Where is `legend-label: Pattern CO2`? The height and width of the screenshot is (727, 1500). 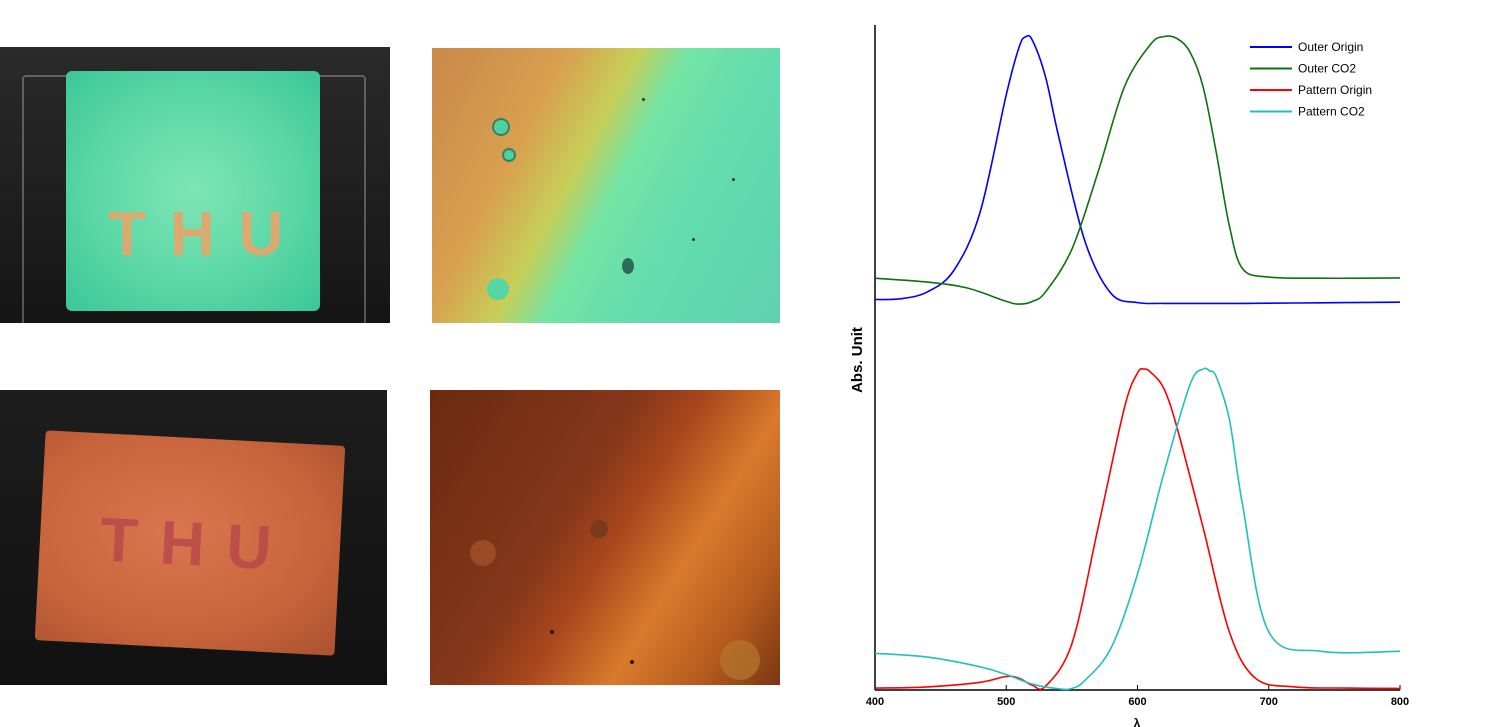
legend-label: Pattern CO2 is located at coordinates (1331, 112).